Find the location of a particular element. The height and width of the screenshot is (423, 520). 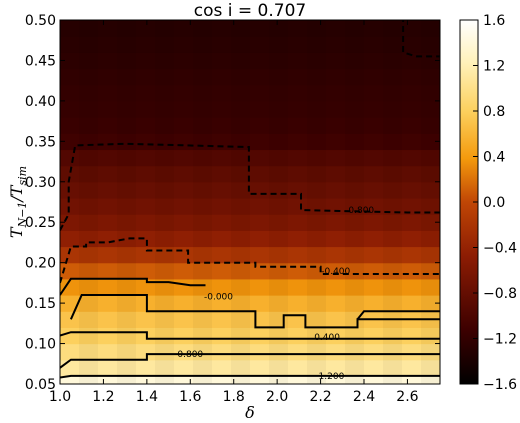

colorbar-tick-label: 0.0 is located at coordinates (494, 203).